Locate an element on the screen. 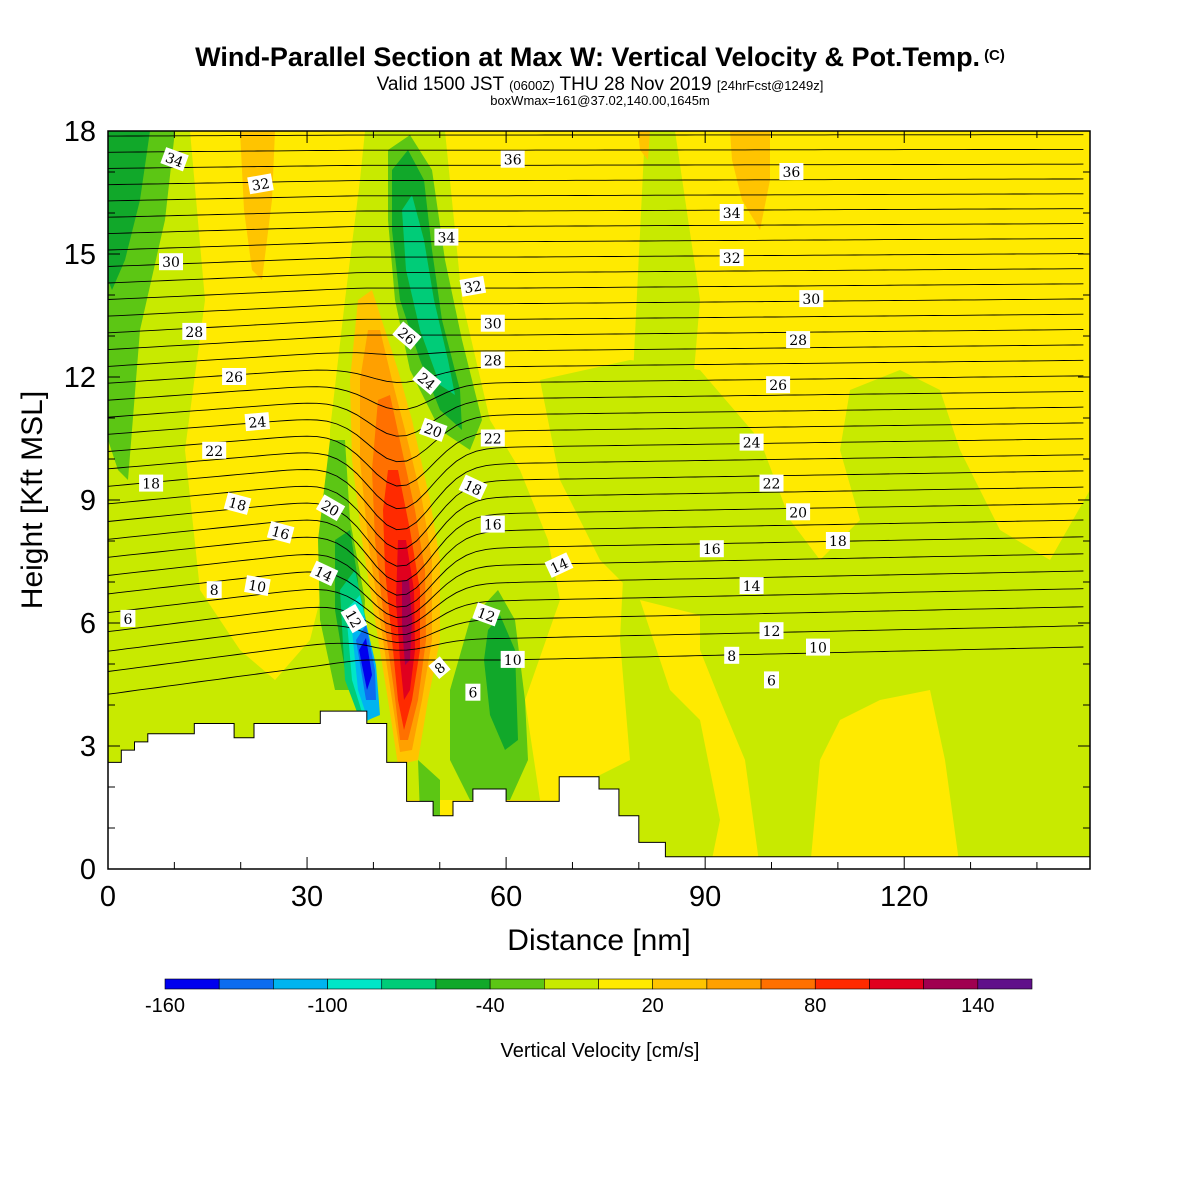 The height and width of the screenshot is (1200, 1200). colorbar-label: Vertical Velocity [cm/s] is located at coordinates (600, 1051).